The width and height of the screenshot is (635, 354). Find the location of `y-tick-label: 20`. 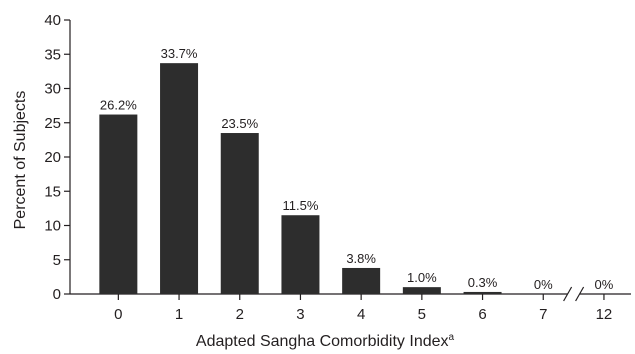

y-tick-label: 20 is located at coordinates (52, 157).